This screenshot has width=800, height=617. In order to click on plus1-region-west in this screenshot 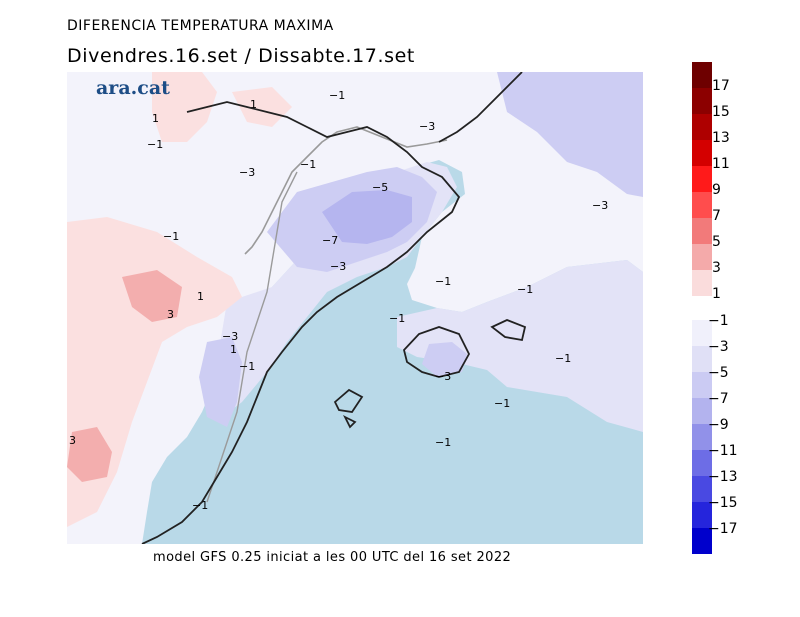, I will do `click(154, 372)`.